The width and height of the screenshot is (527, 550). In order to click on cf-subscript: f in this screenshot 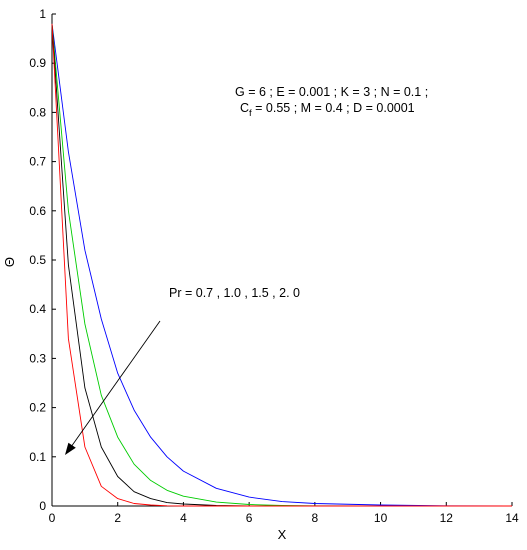, I will do `click(250, 113)`.